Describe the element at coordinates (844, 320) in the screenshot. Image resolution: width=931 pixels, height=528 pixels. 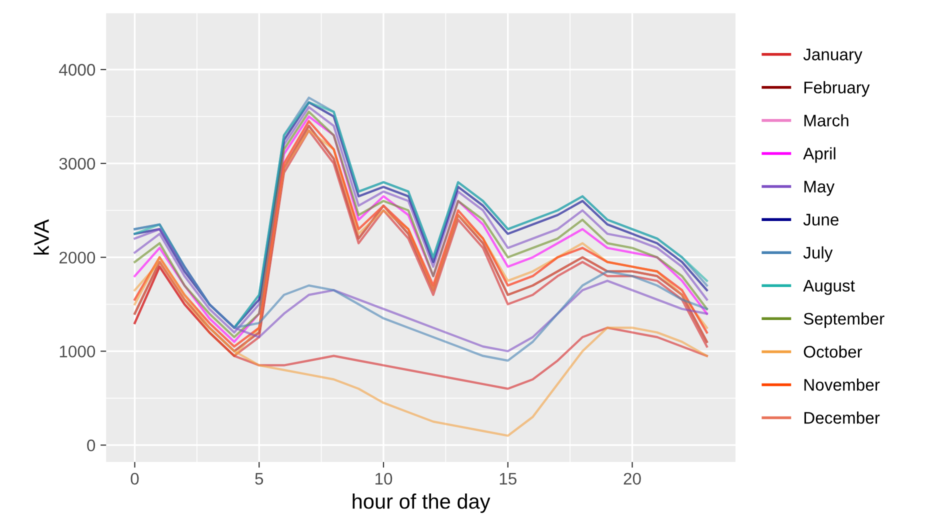
I see `legend-label: September` at that location.